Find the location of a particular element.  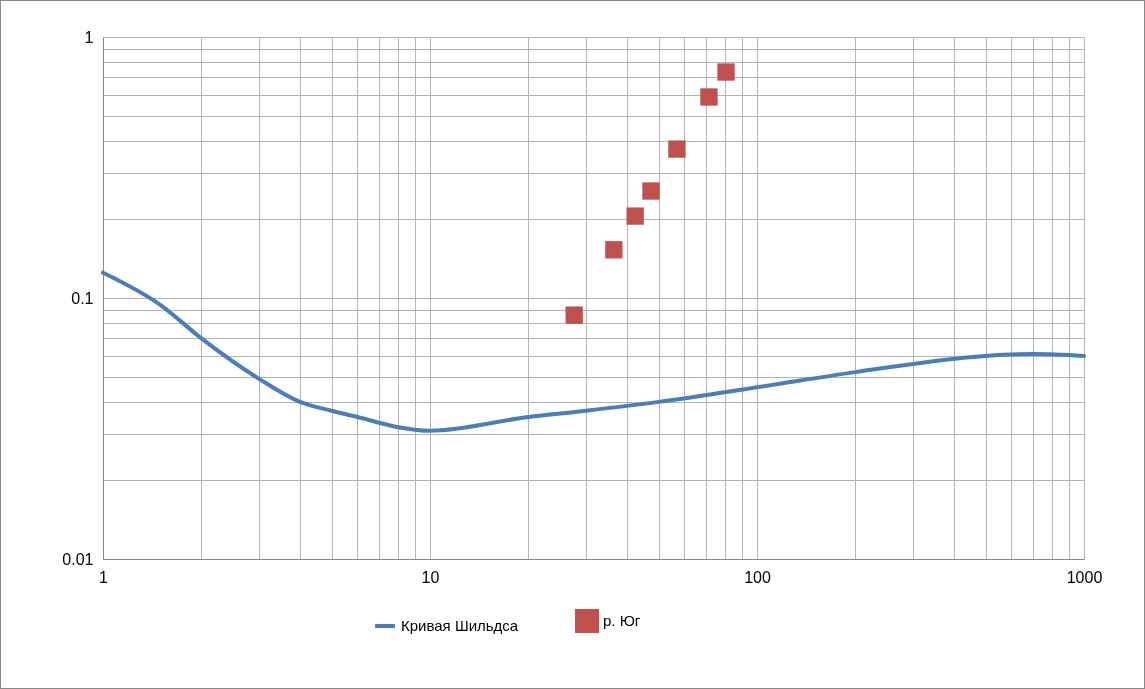

y-tick-label: 1 is located at coordinates (89, 37).